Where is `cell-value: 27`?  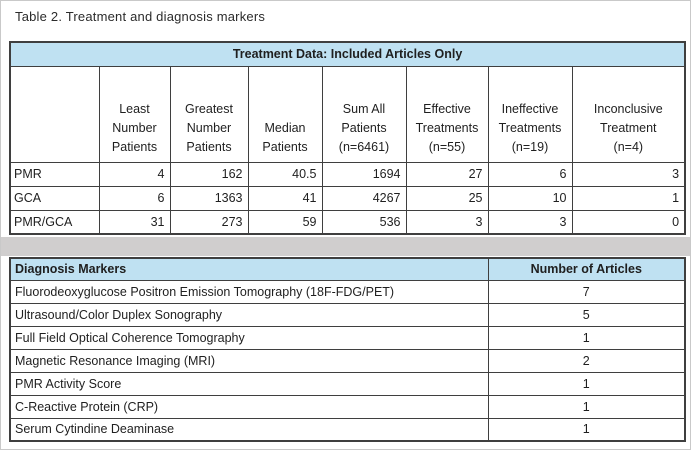 cell-value: 27 is located at coordinates (447, 174).